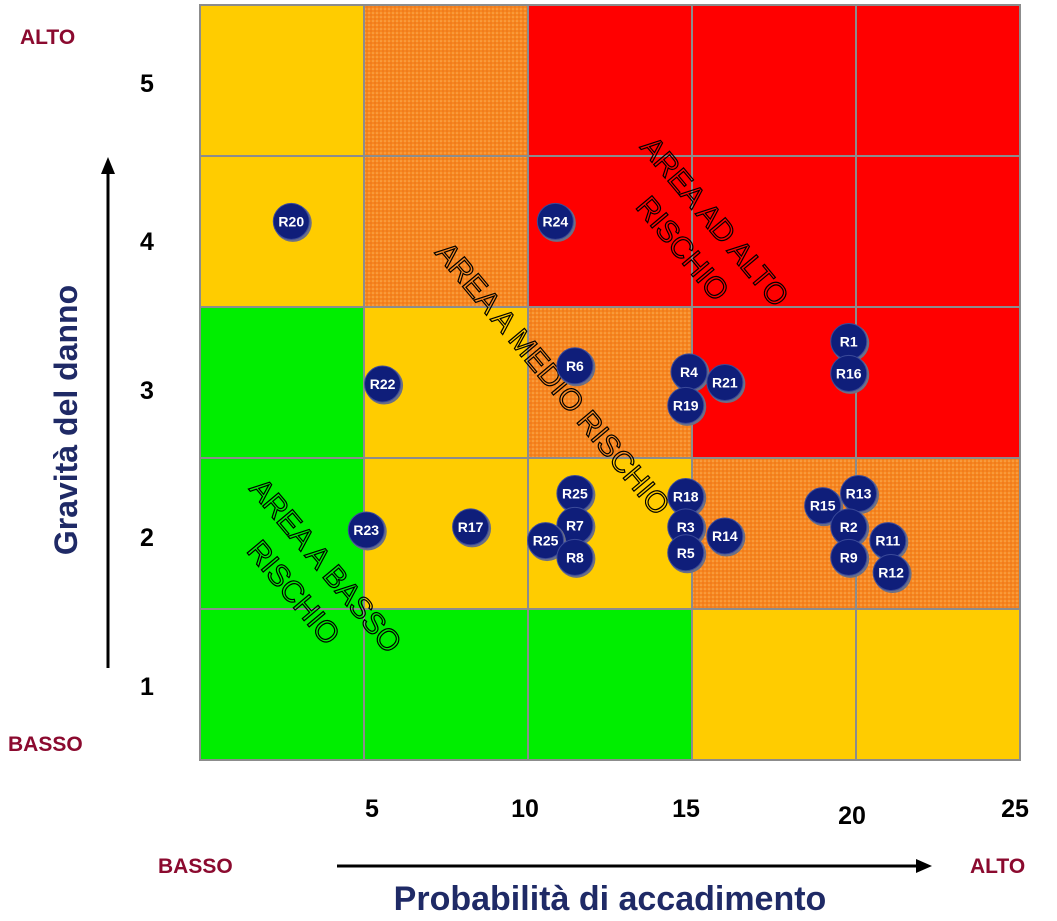  I want to click on x-tick-label: 5, so click(372, 809).